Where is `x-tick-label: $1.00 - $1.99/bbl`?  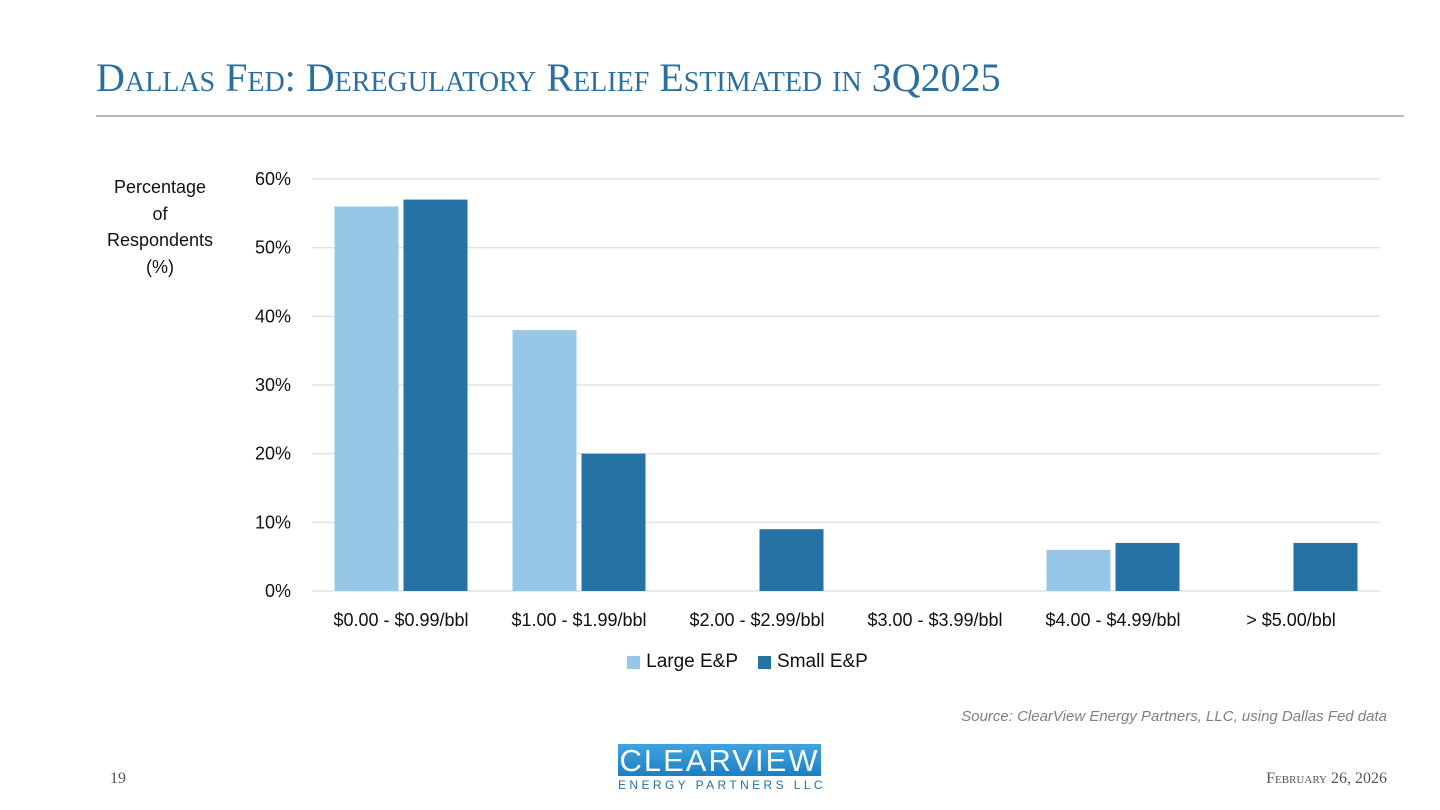 x-tick-label: $1.00 - $1.99/bbl is located at coordinates (578, 620).